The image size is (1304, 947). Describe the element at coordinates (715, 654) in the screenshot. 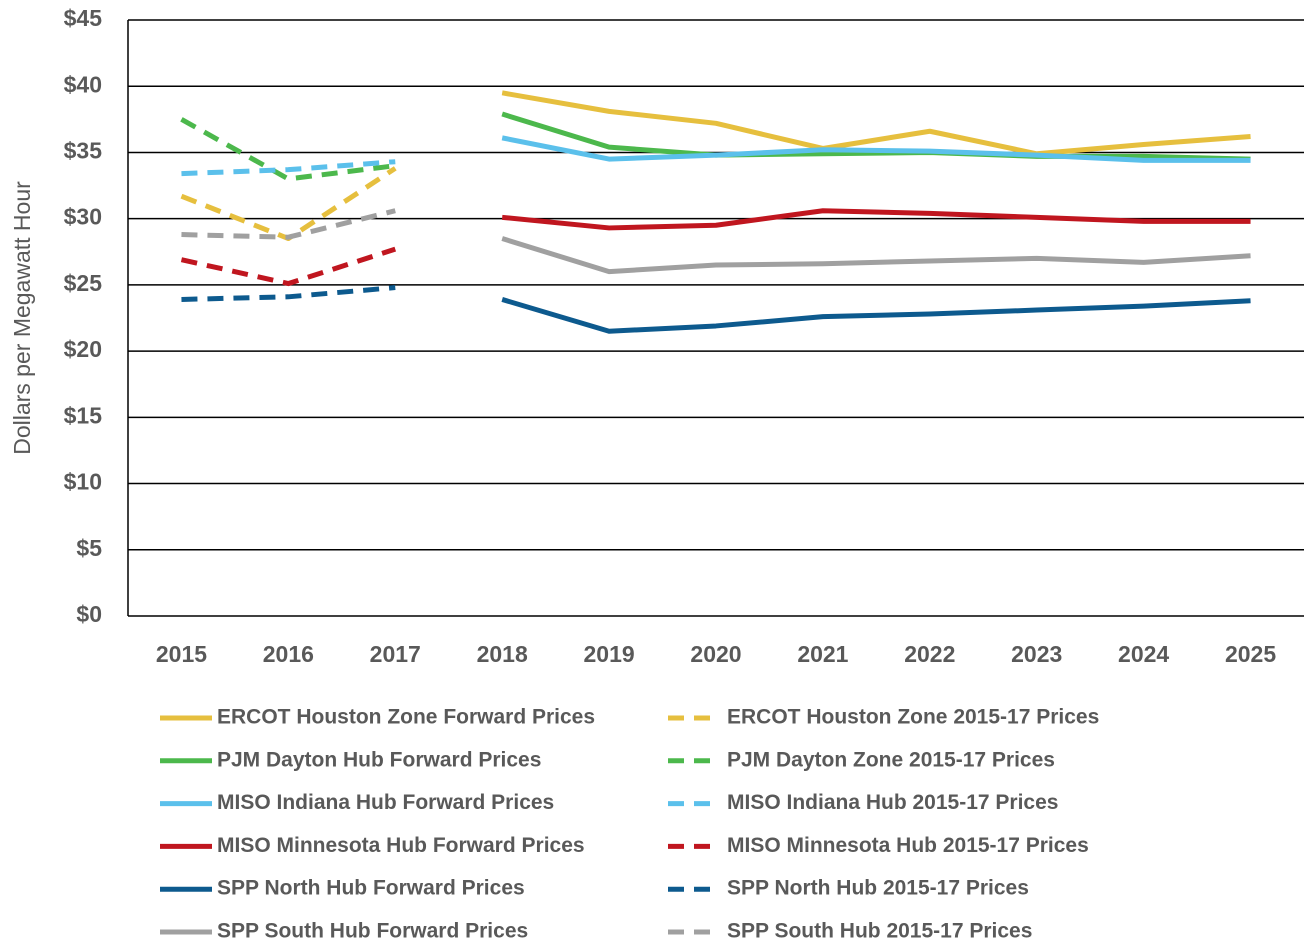

I see `x-tick-label: 2020` at that location.